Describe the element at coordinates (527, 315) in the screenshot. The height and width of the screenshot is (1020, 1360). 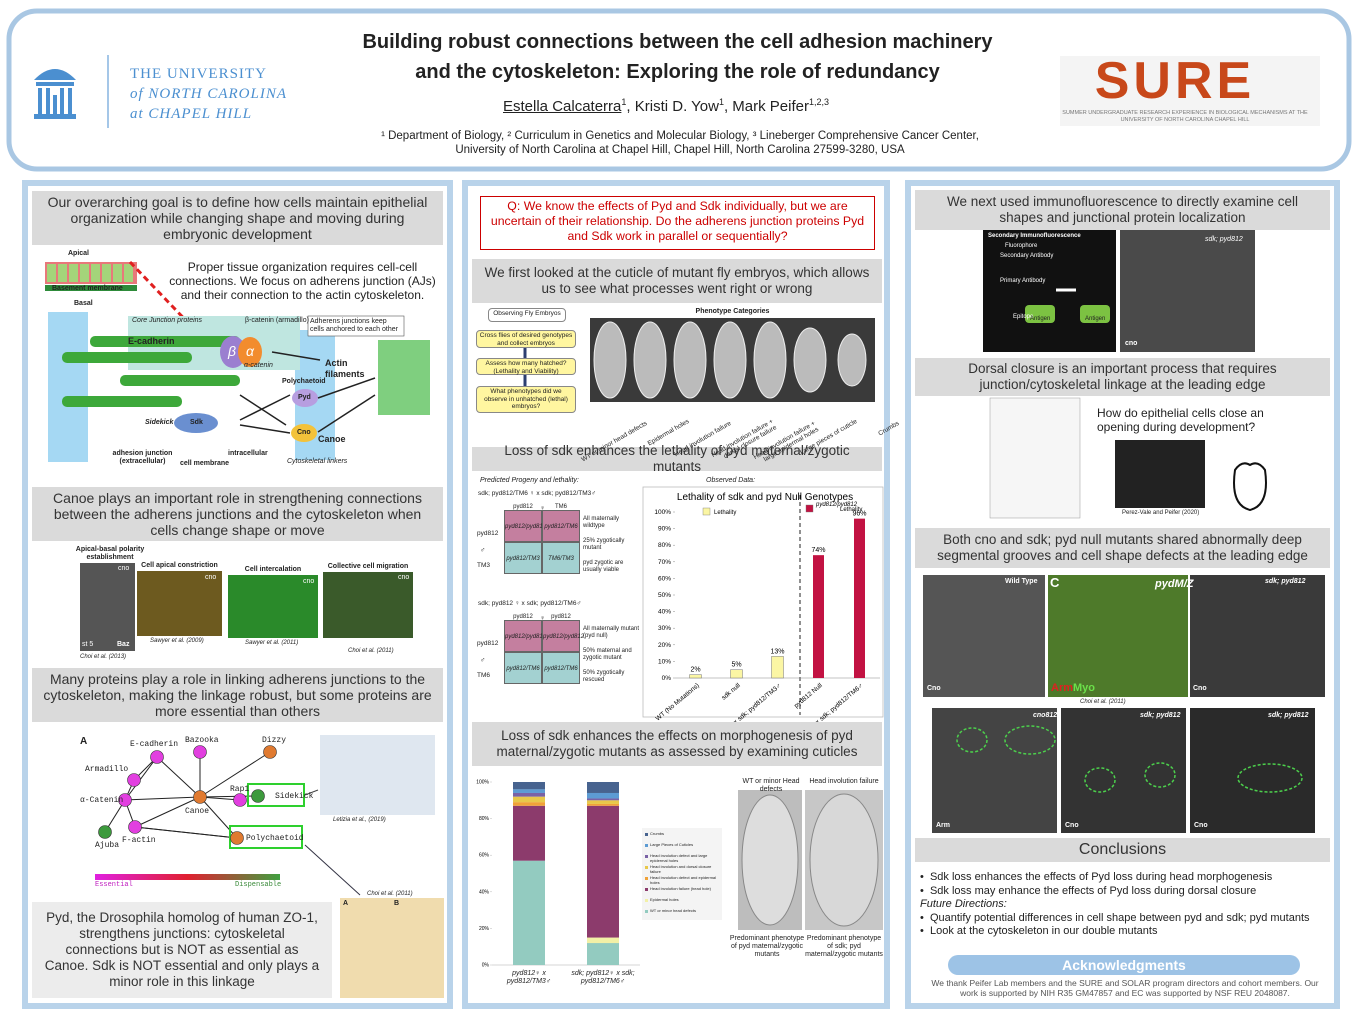
I see `flow-box: Observing Fly Embryos` at that location.